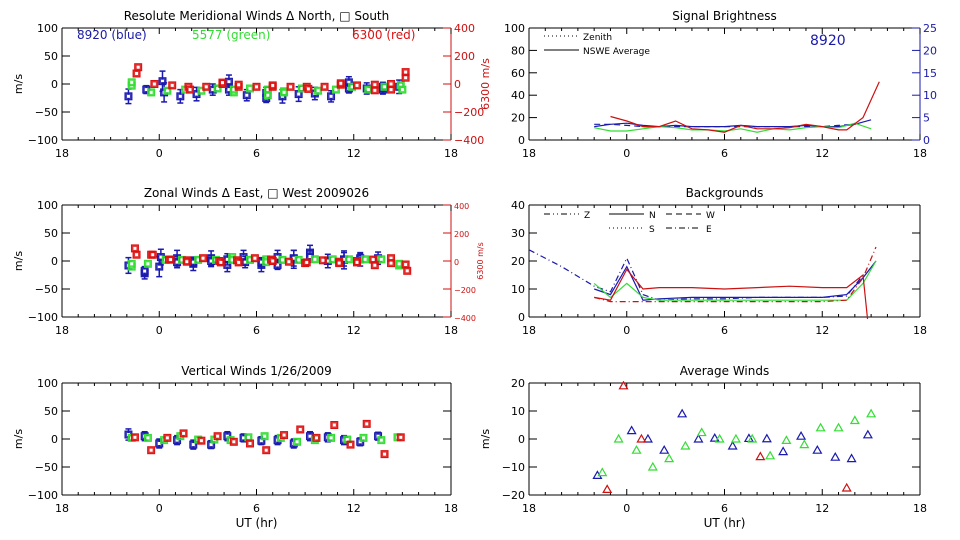 The image size is (960, 540). What do you see at coordinates (469, 112) in the screenshot?
I see `y-tick-right-label: −200` at bounding box center [469, 112].